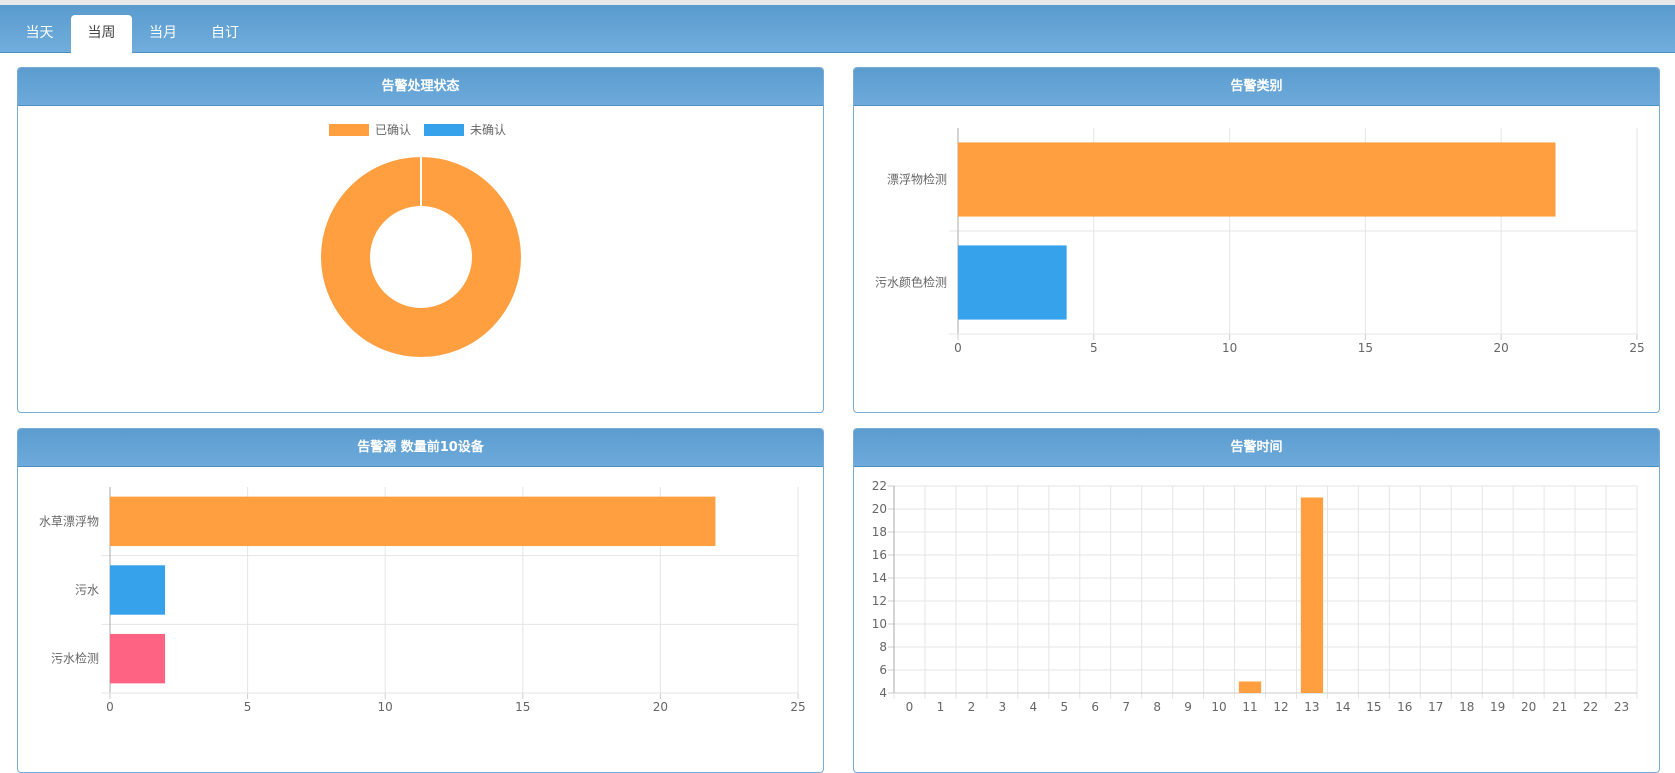  Describe the element at coordinates (87, 590) in the screenshot. I see `y-tick-label: 污水` at that location.